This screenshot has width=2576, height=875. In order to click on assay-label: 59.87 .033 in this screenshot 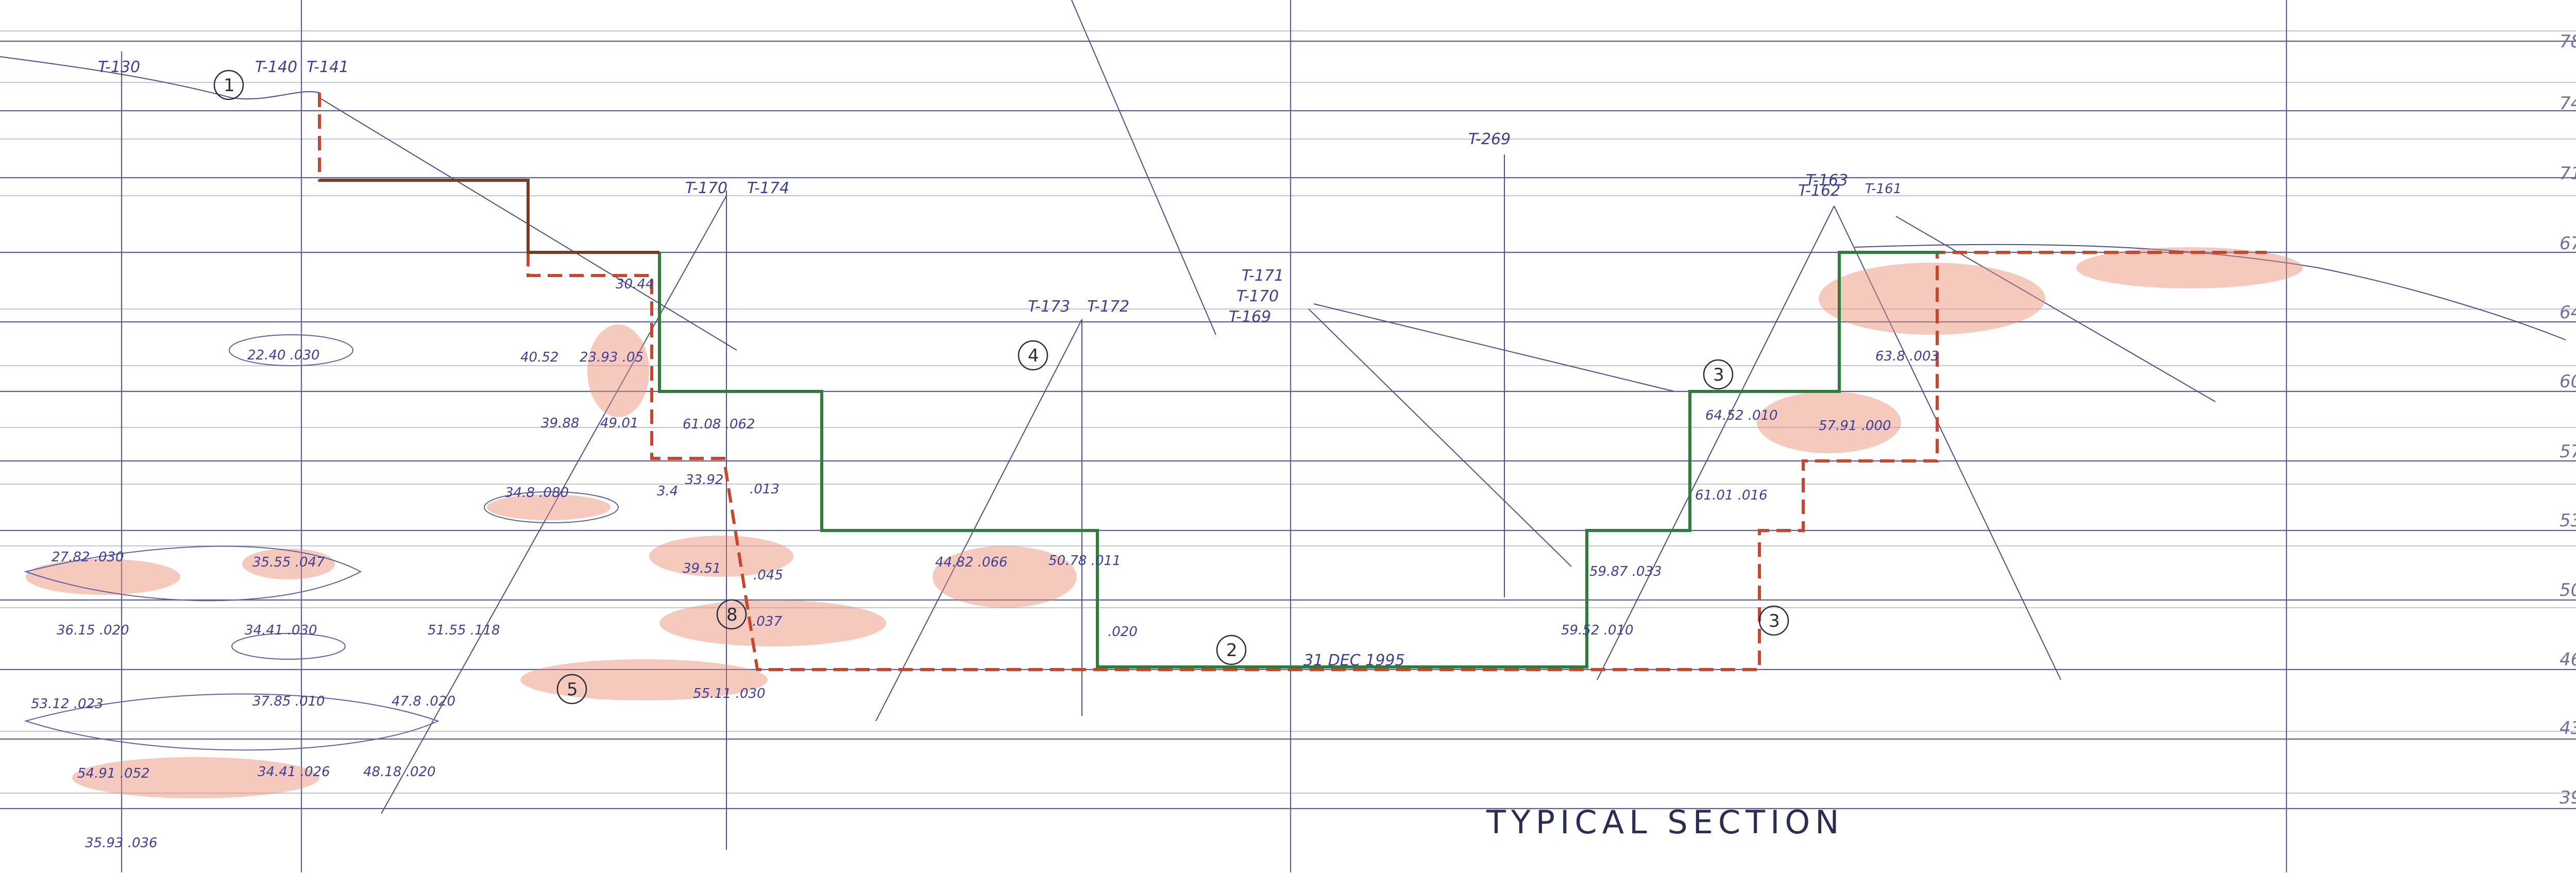, I will do `click(1625, 571)`.